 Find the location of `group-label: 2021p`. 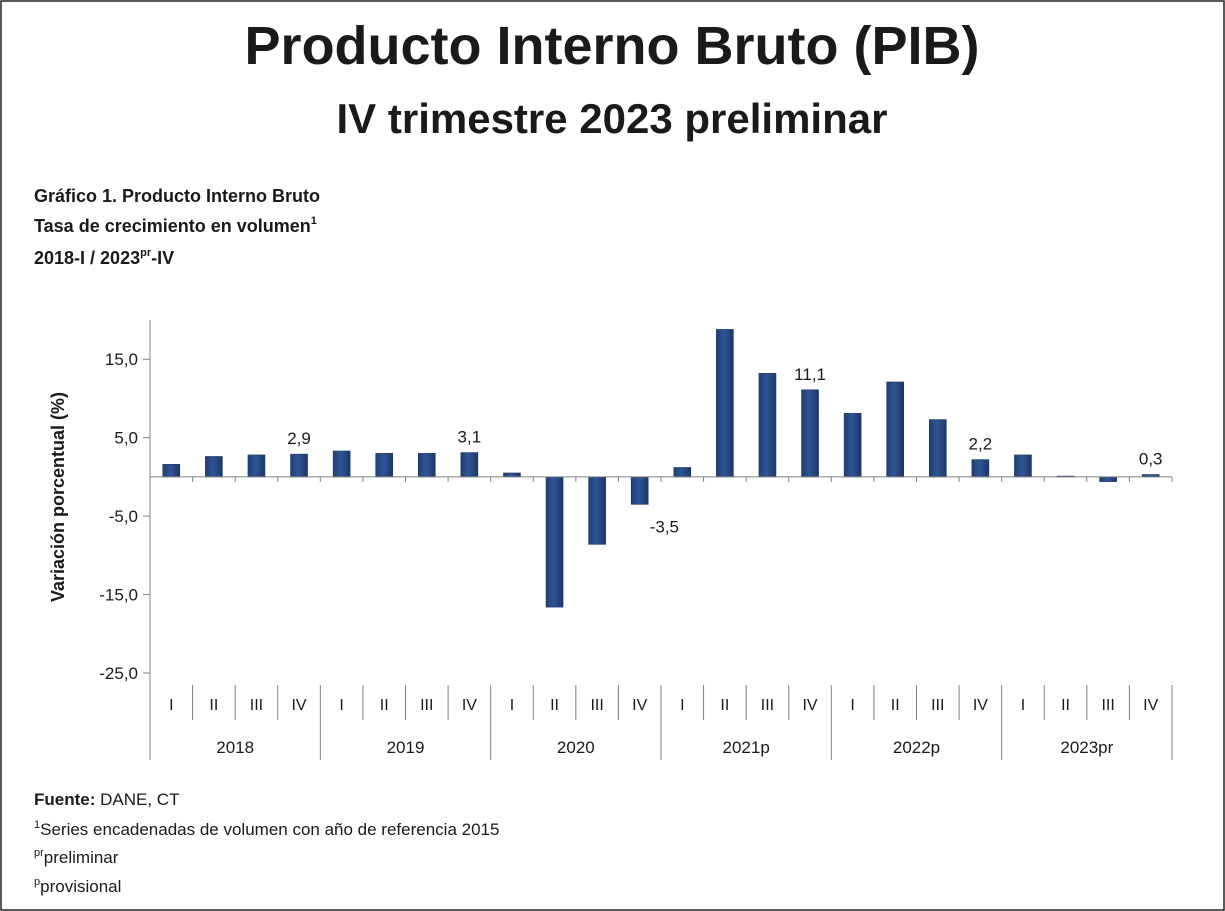

group-label: 2021p is located at coordinates (746, 747).